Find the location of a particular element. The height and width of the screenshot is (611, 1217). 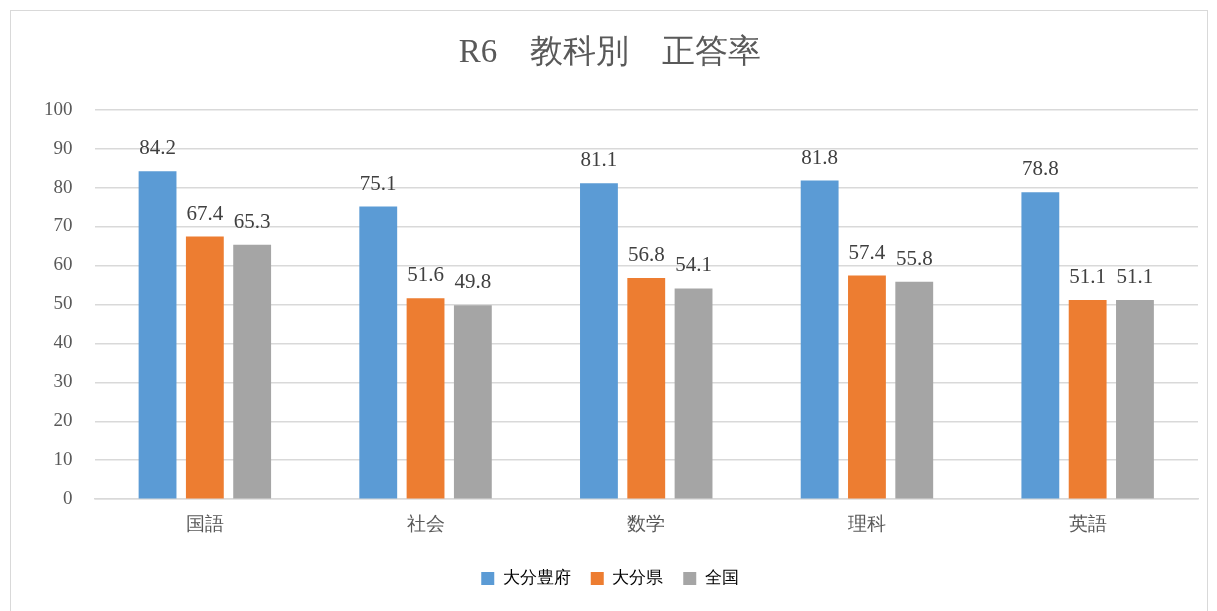

y-tick-label: 100 is located at coordinates (58, 108).